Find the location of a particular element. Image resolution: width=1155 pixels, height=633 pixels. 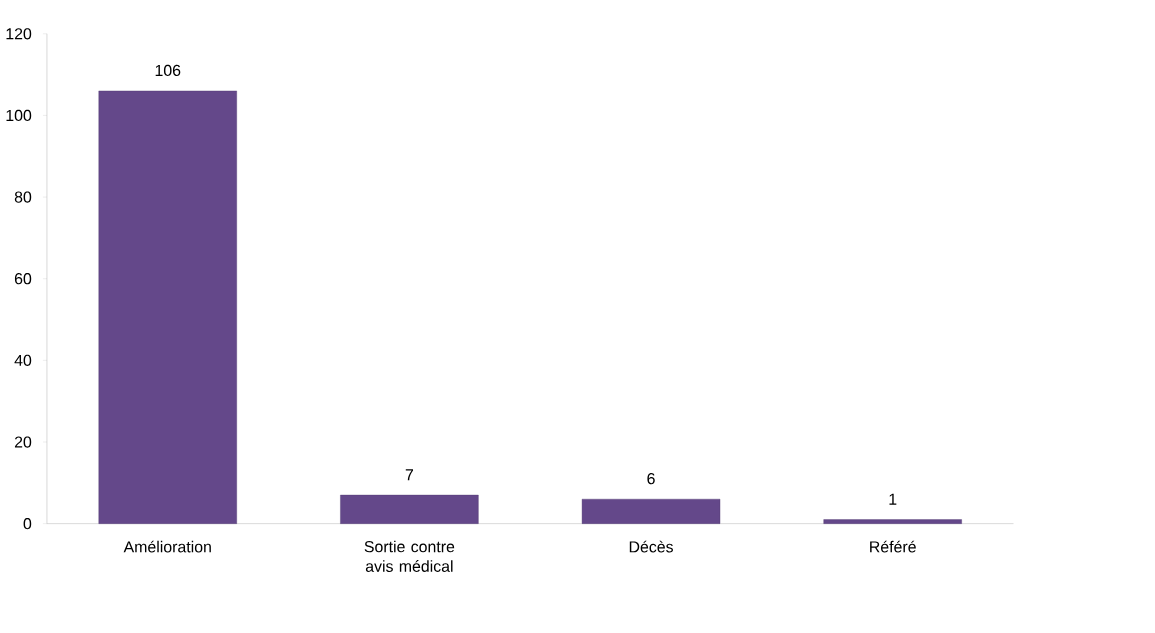

y-tick-label: 0 is located at coordinates (27, 523).